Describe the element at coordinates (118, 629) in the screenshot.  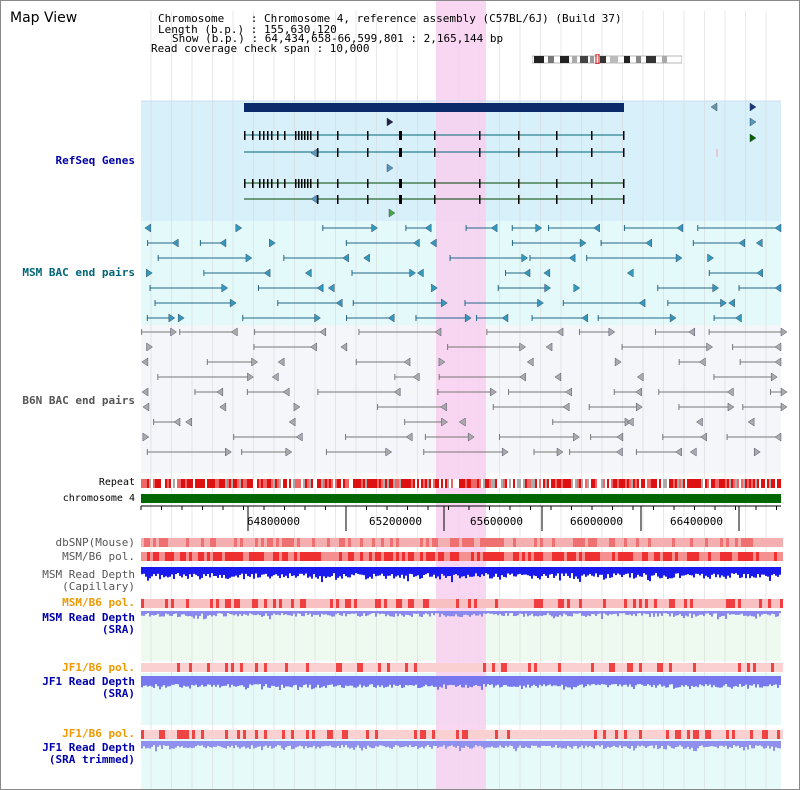
I see `msm-read-depth-sra-sublabel: (SRA)` at that location.